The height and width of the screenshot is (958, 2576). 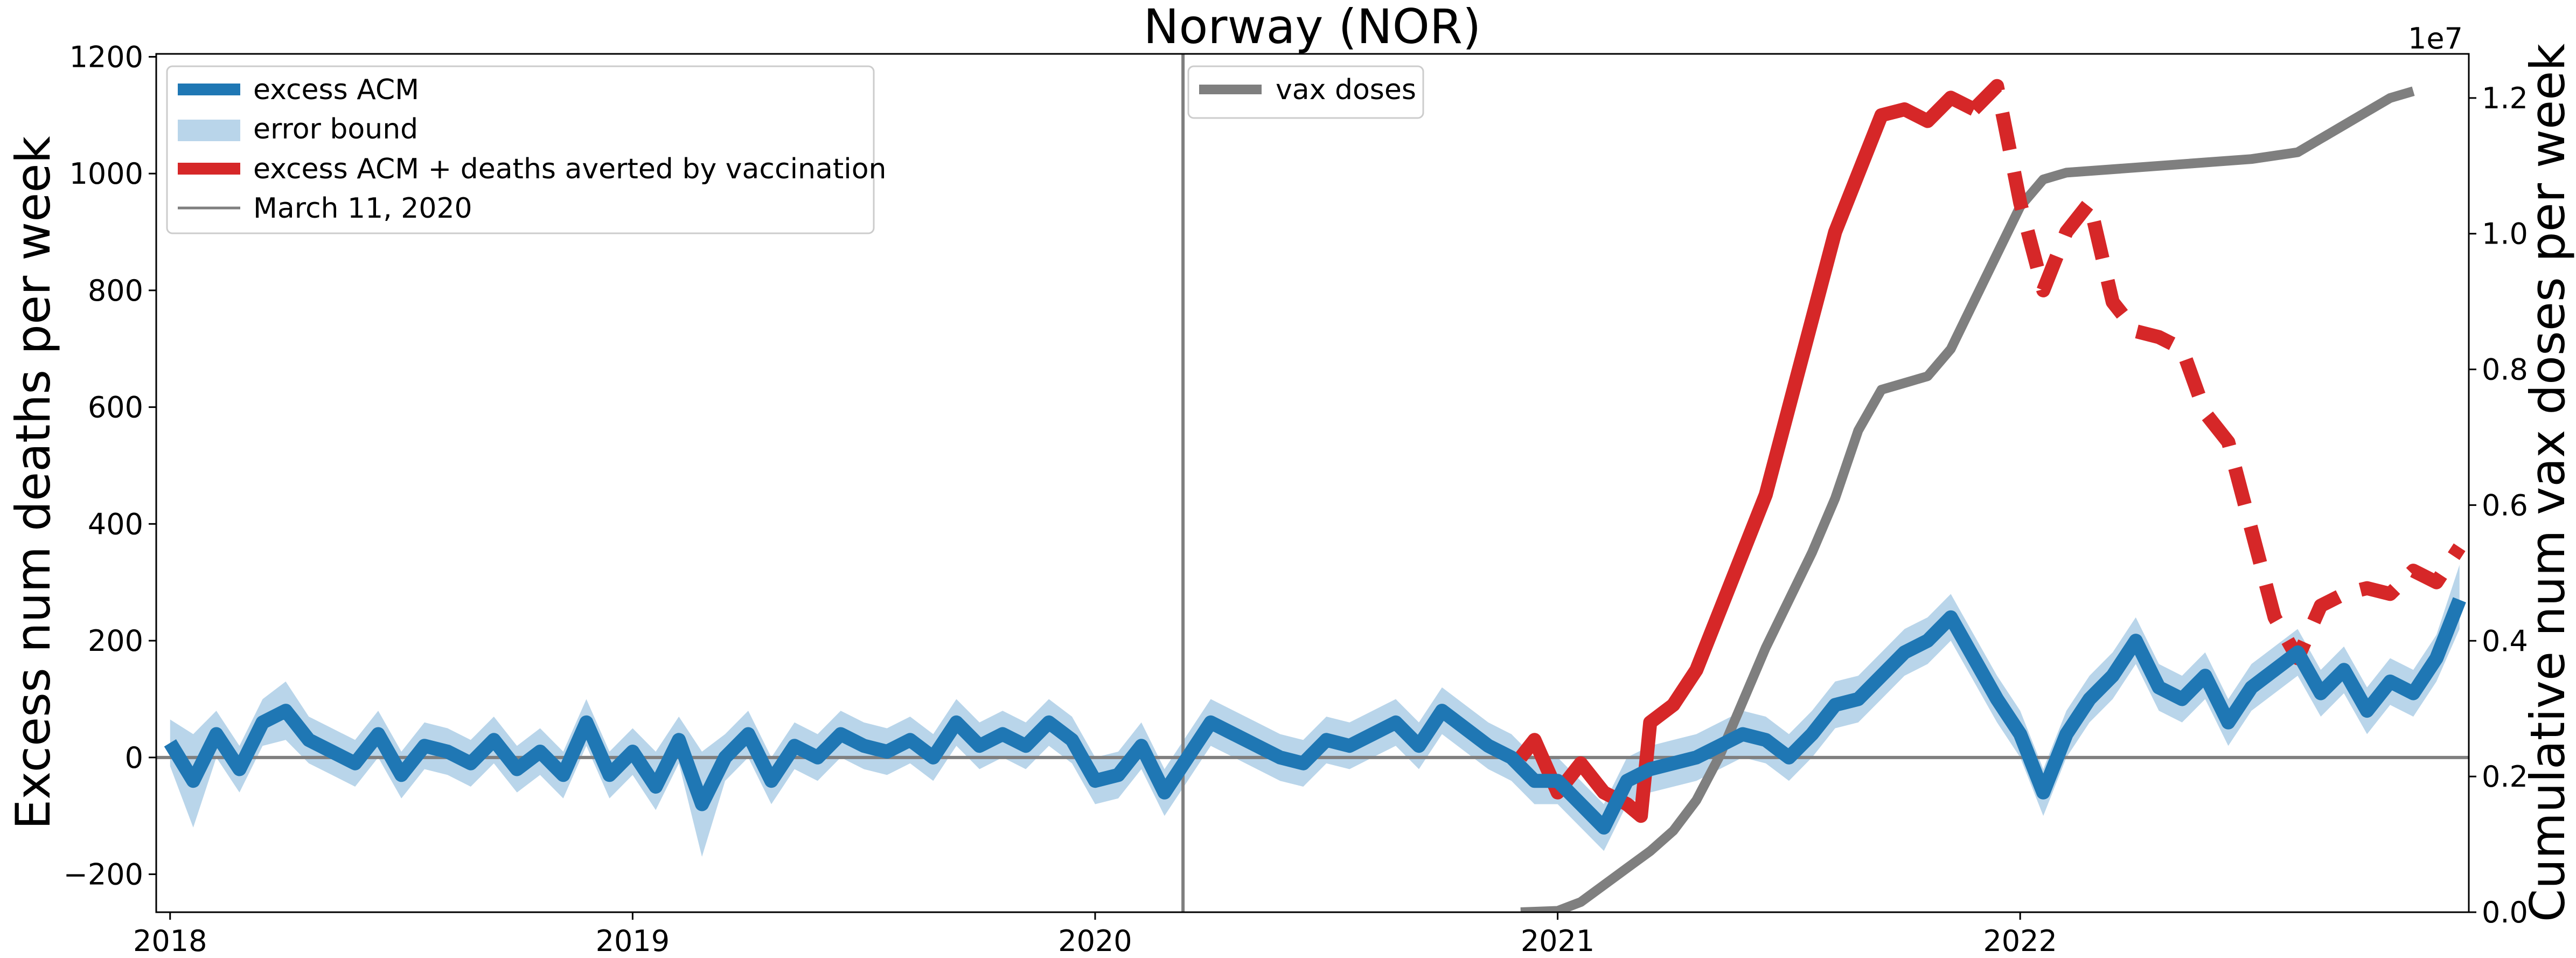 I want to click on legend-label-excess: excess ACM, so click(x=336, y=90).